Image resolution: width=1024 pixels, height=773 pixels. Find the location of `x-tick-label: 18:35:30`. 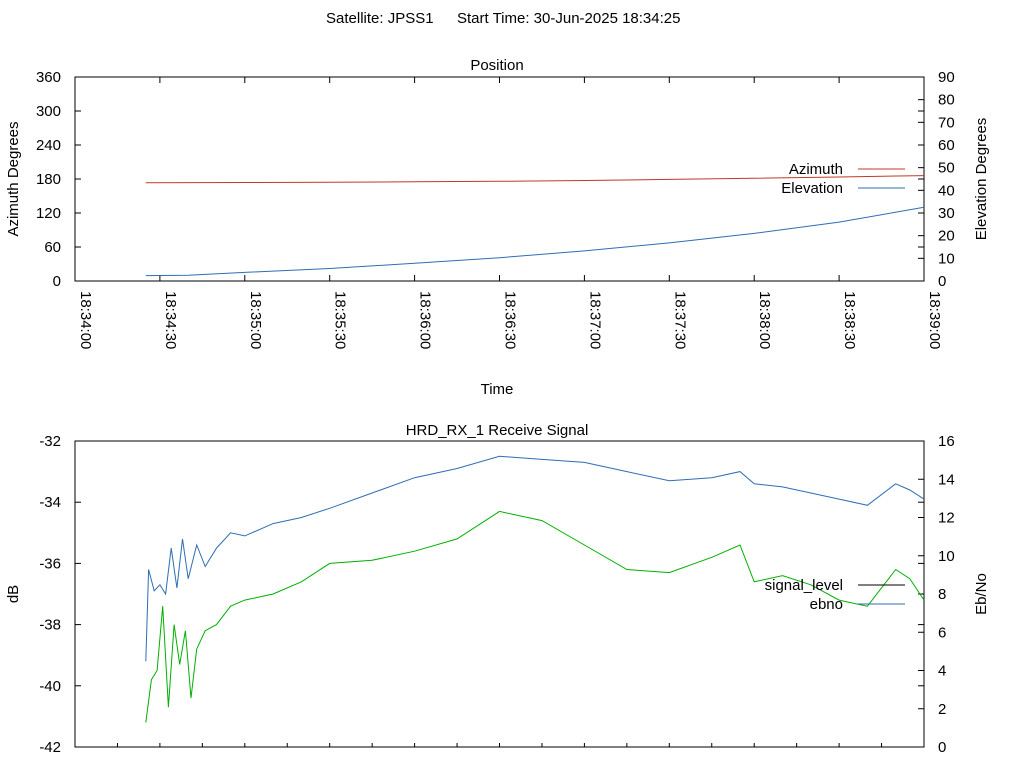

x-tick-label: 18:35:30 is located at coordinates (340, 320).